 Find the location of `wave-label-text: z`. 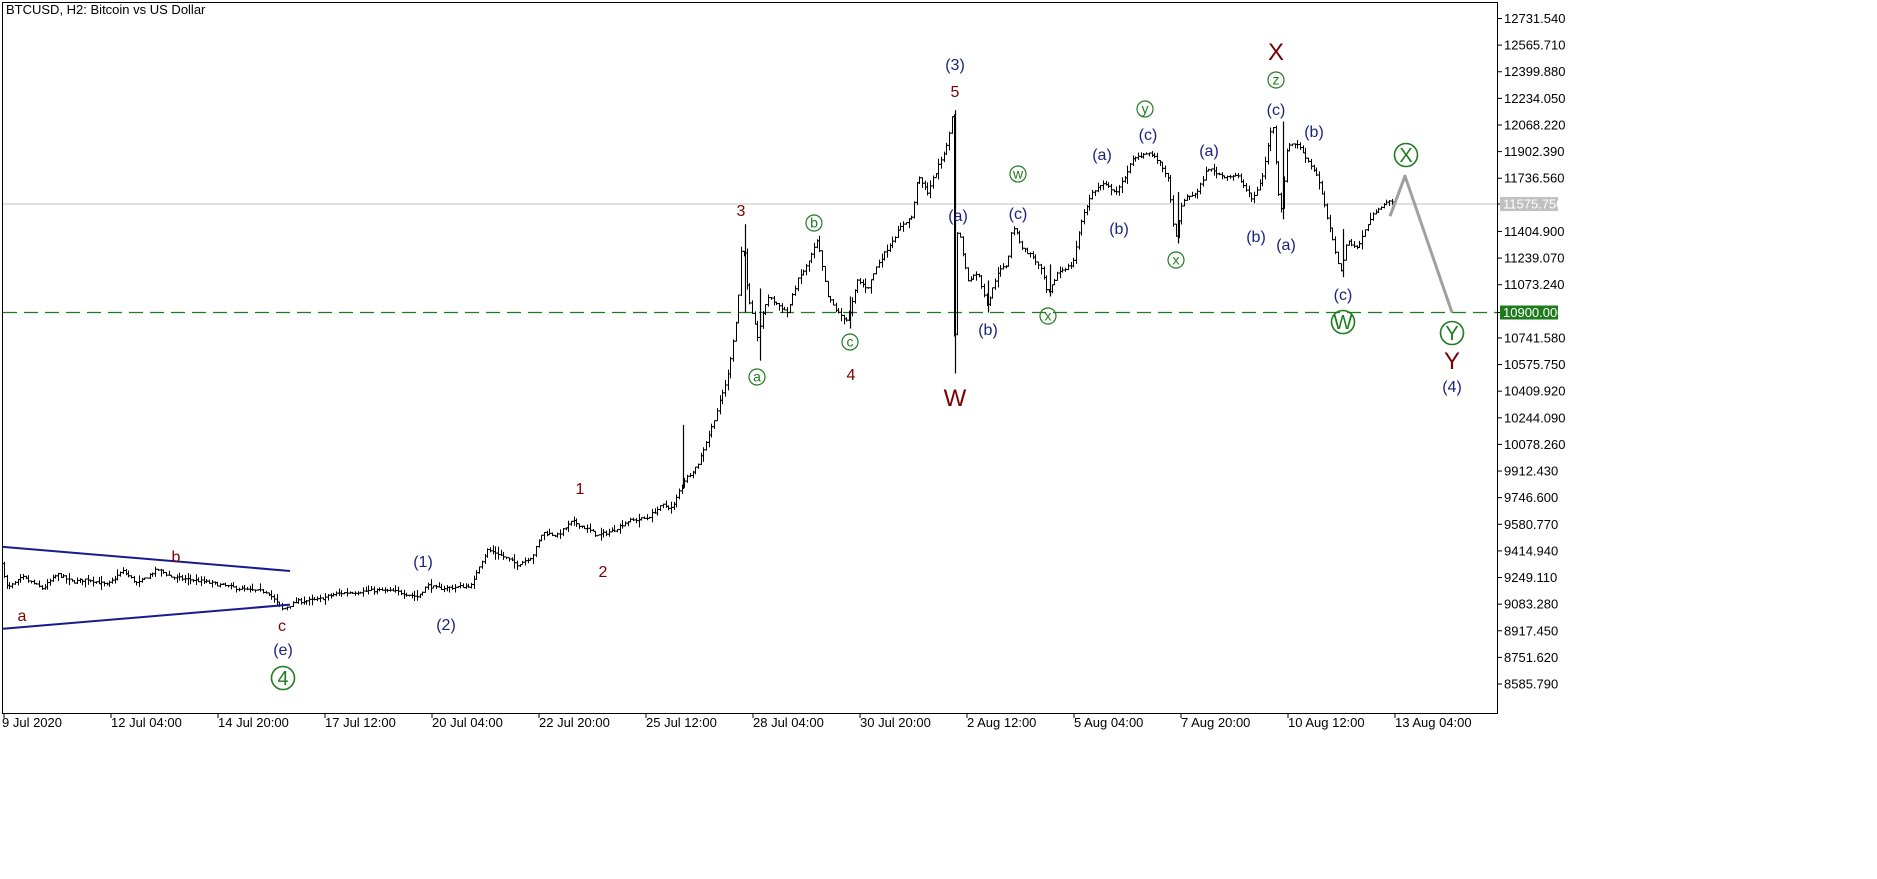

wave-label-text: z is located at coordinates (1276, 80).